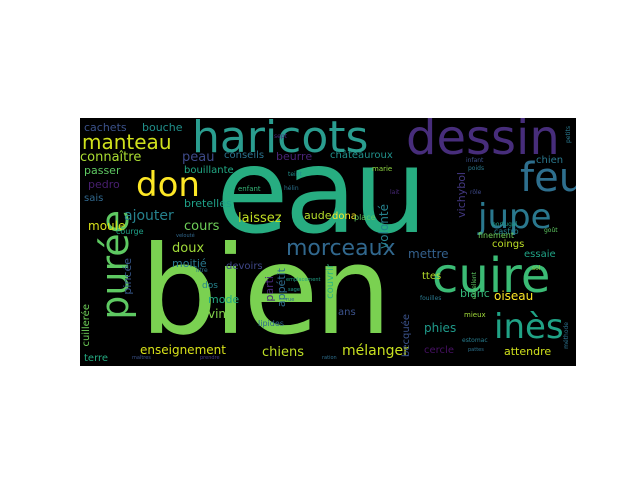  I want to click on word: castro, so click(506, 231).